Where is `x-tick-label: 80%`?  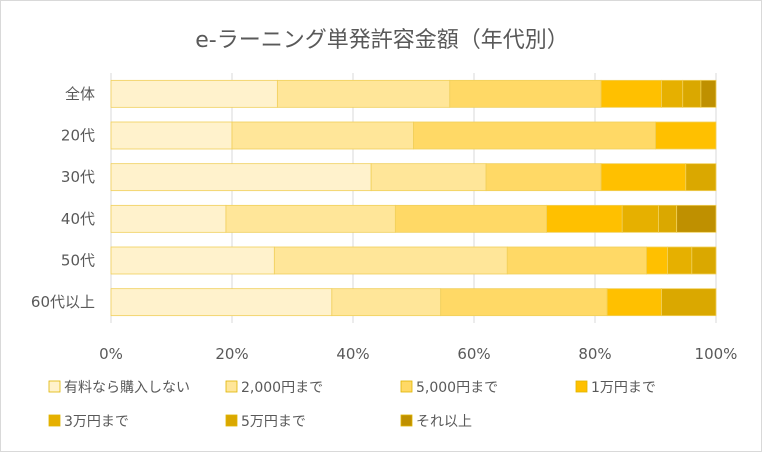 x-tick-label: 80% is located at coordinates (594, 354).